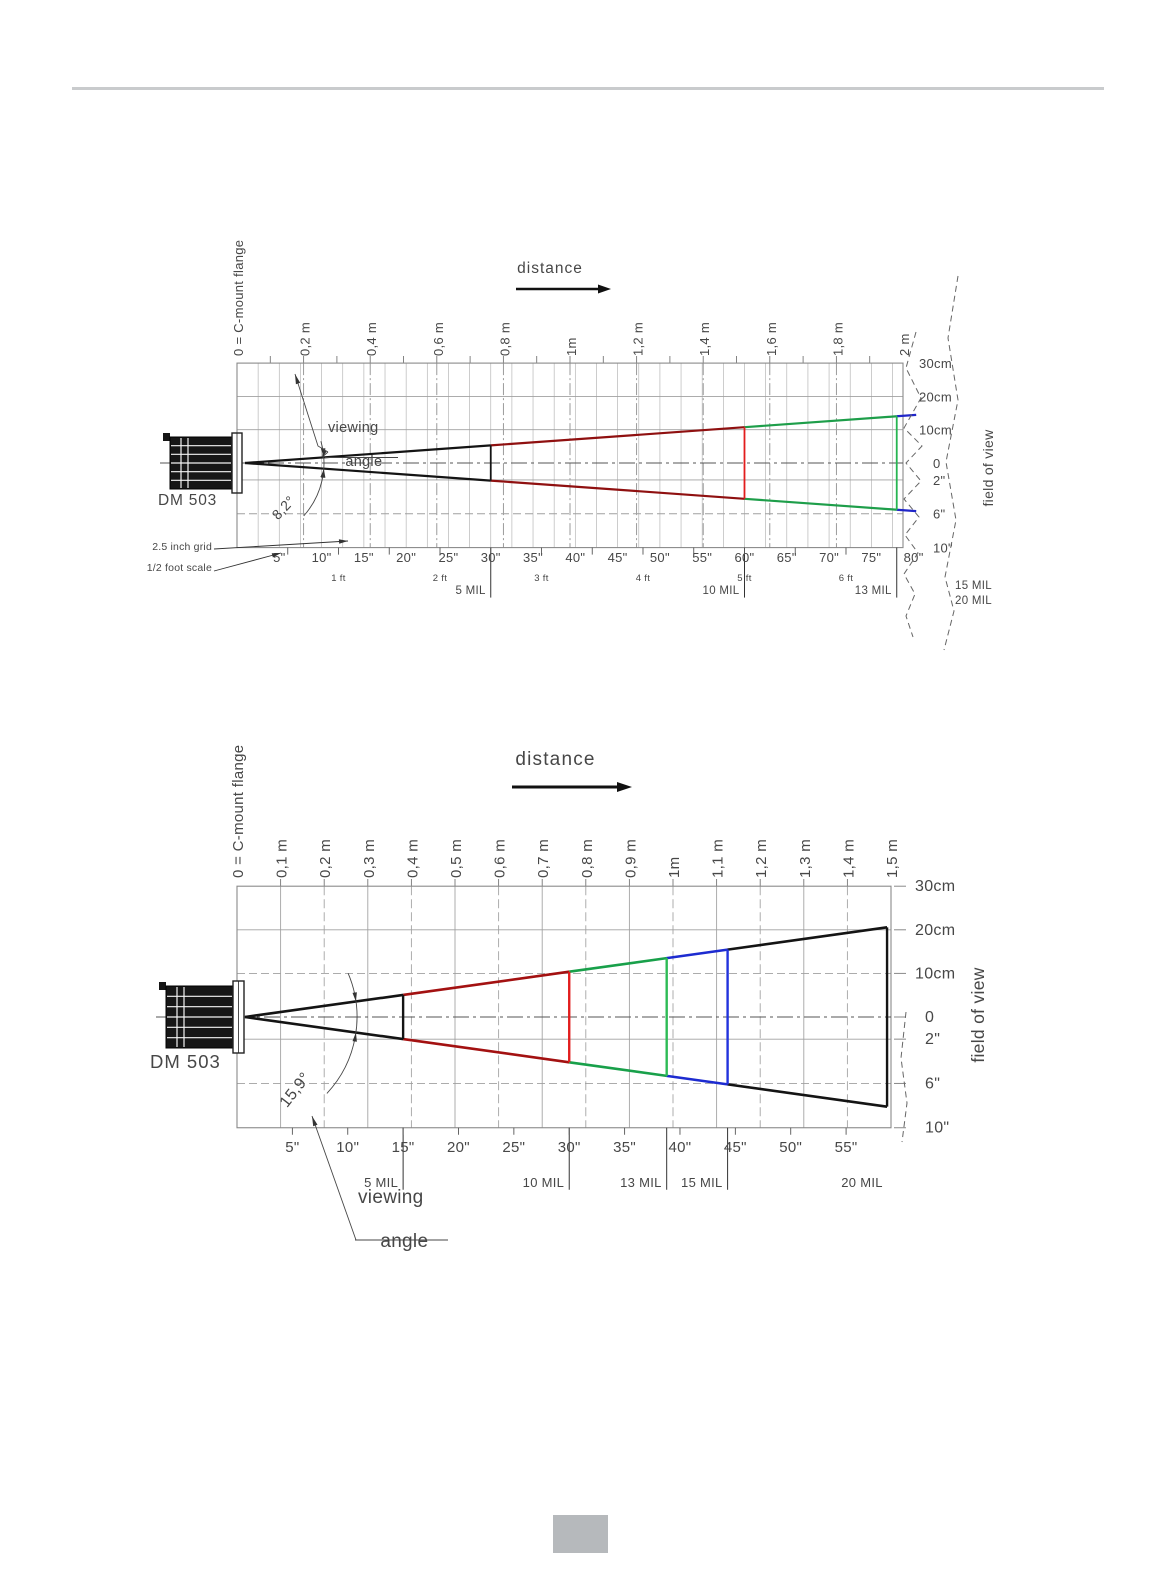 This screenshot has width=1152, height=1584. I want to click on d1-fov-tick-label: 30cm, so click(935, 363).